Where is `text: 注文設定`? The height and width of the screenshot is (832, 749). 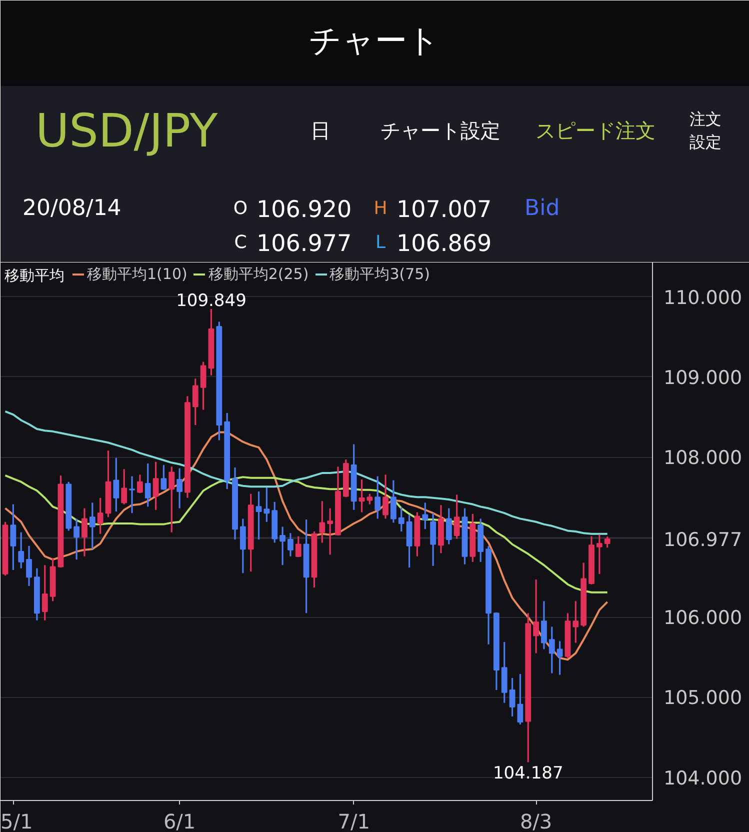 text: 注文設定 is located at coordinates (706, 131).